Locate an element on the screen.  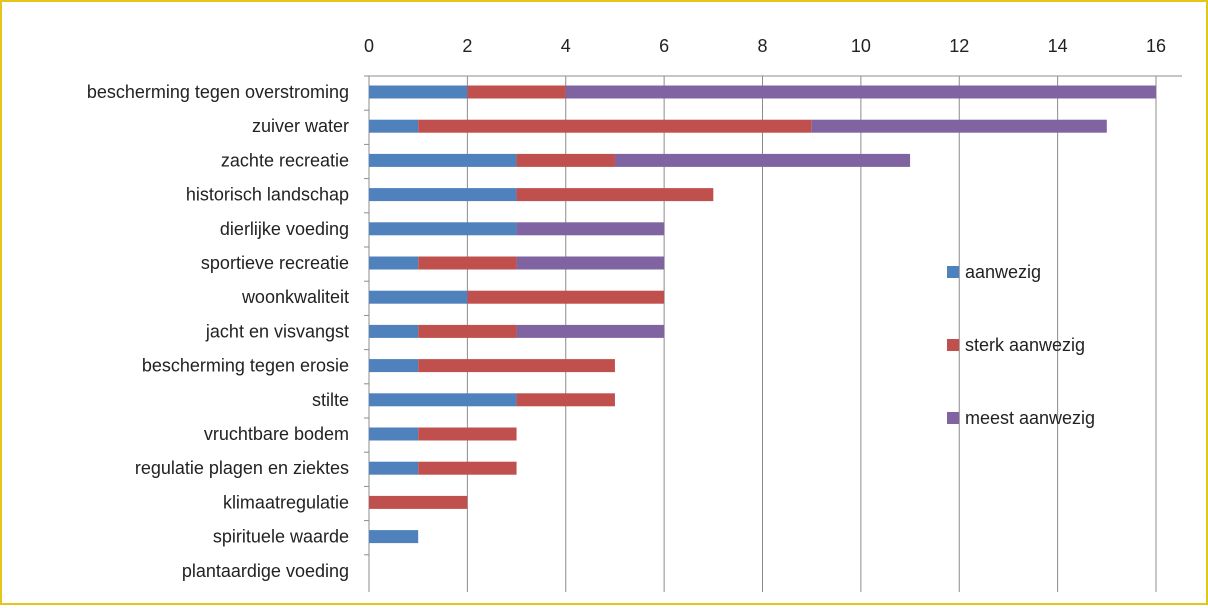
x-tick-label: 8 is located at coordinates (762, 46).